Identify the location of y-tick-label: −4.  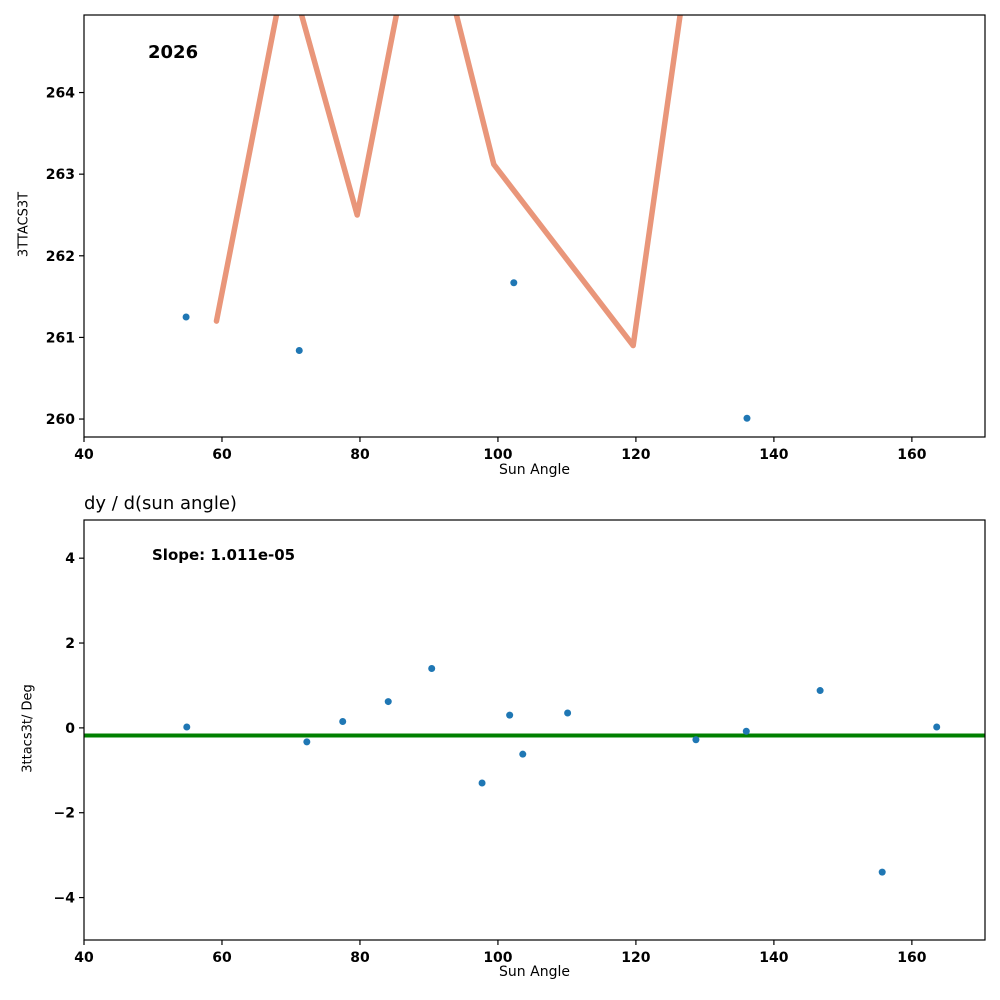
(65, 899).